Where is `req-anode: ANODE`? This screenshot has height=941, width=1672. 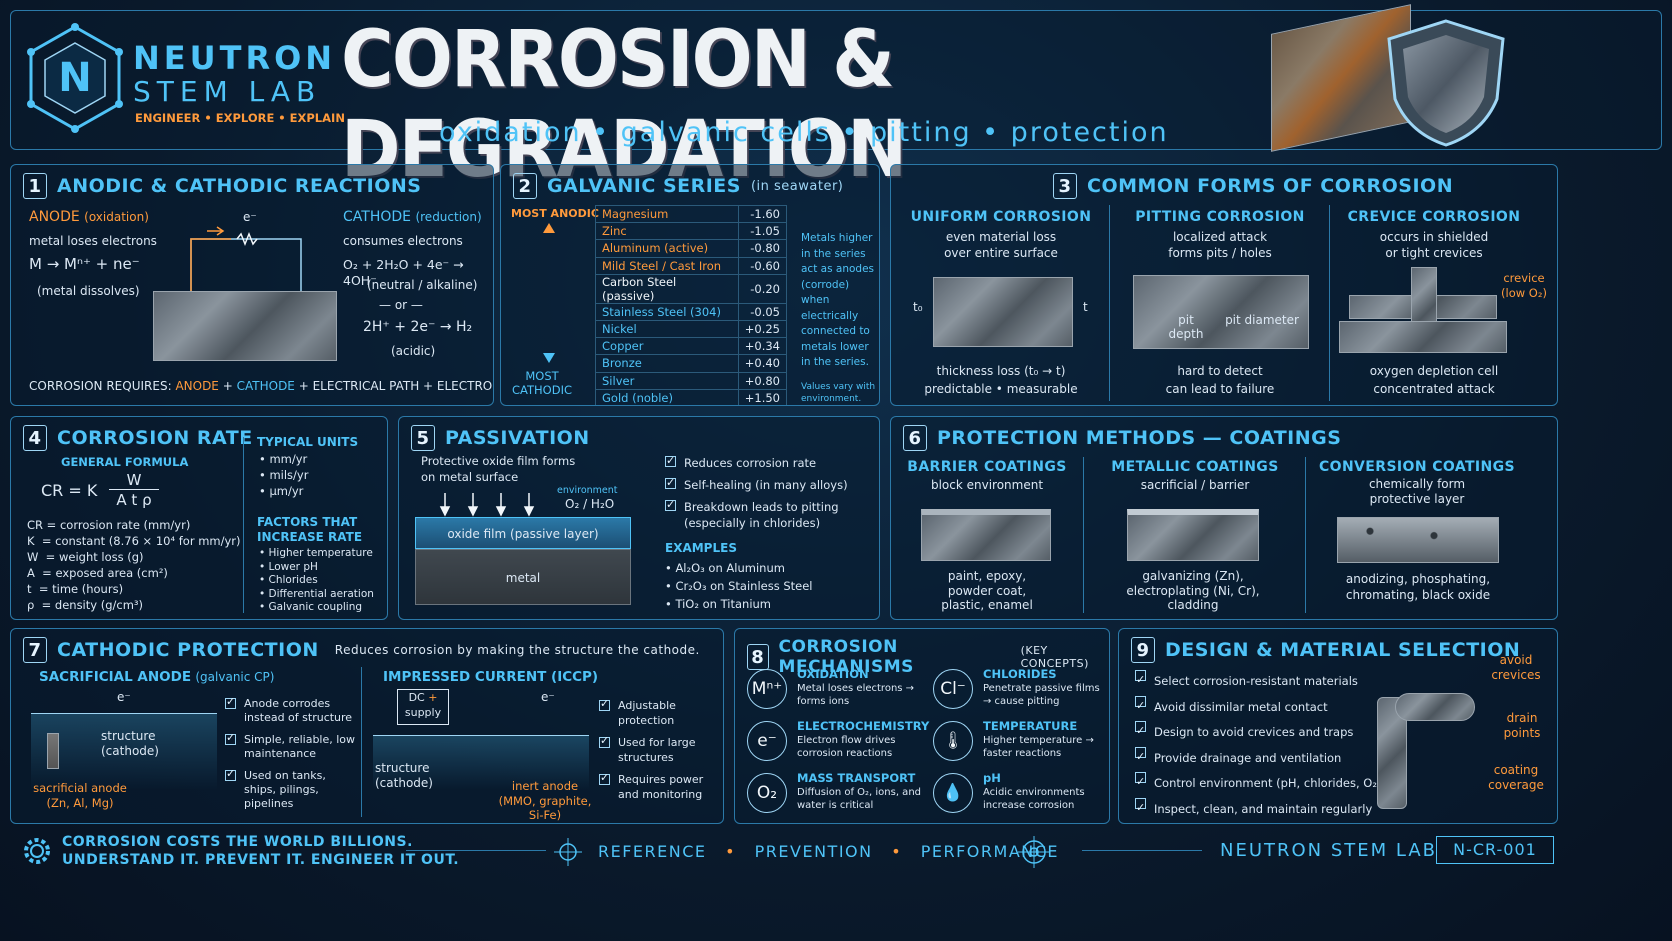 req-anode: ANODE is located at coordinates (197, 386).